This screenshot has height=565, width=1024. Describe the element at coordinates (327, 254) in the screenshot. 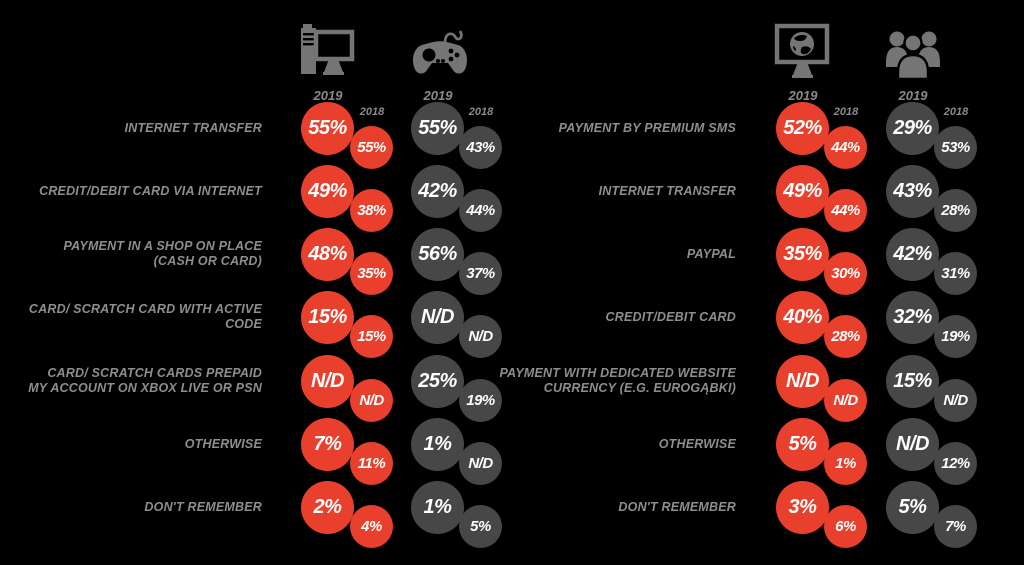

I see `bubble-2019: 48%` at that location.